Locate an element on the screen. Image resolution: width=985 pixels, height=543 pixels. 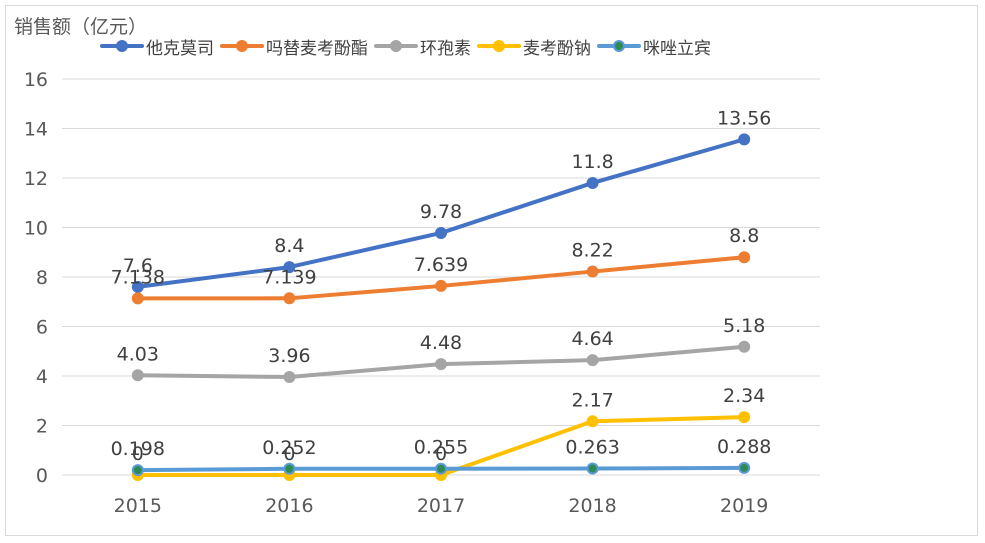
x-tick-label: 2016 is located at coordinates (289, 506).